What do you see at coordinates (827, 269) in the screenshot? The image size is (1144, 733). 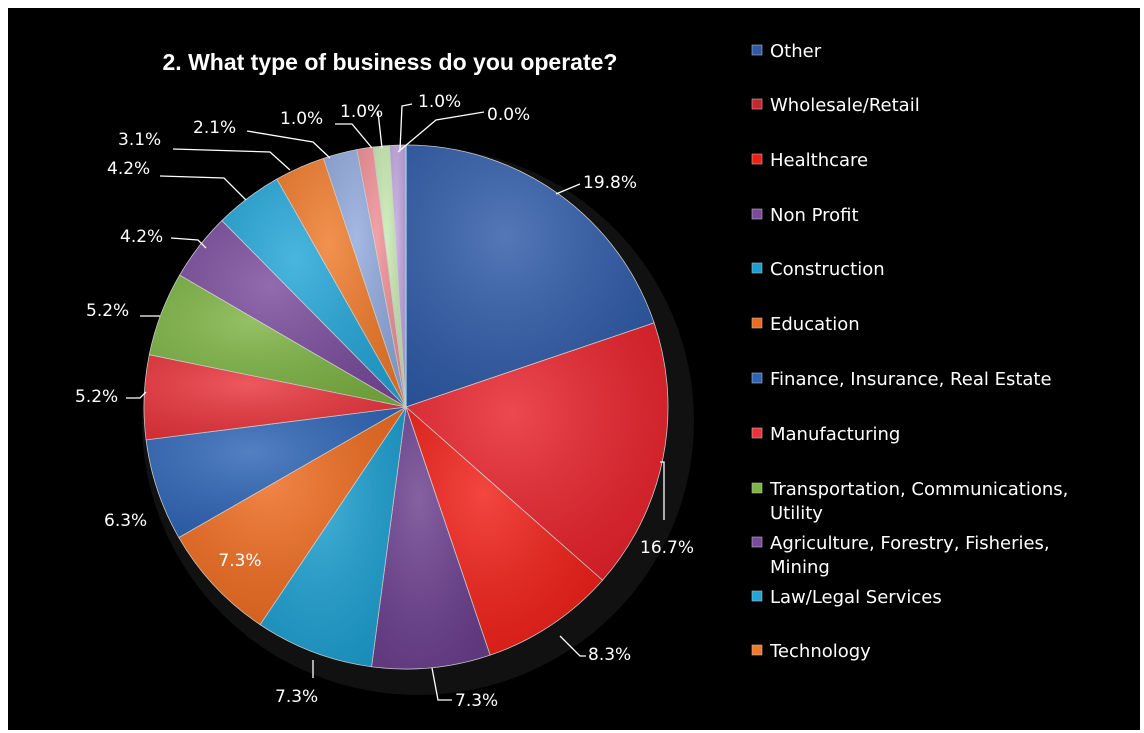 I see `legend-label: Construction` at bounding box center [827, 269].